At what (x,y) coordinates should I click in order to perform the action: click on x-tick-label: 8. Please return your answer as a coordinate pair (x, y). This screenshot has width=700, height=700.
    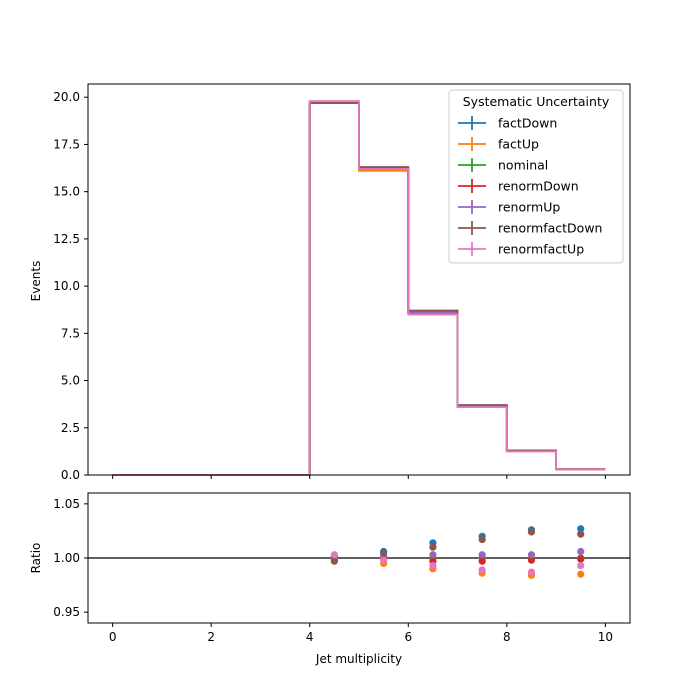
    Looking at the image, I should click on (507, 637).